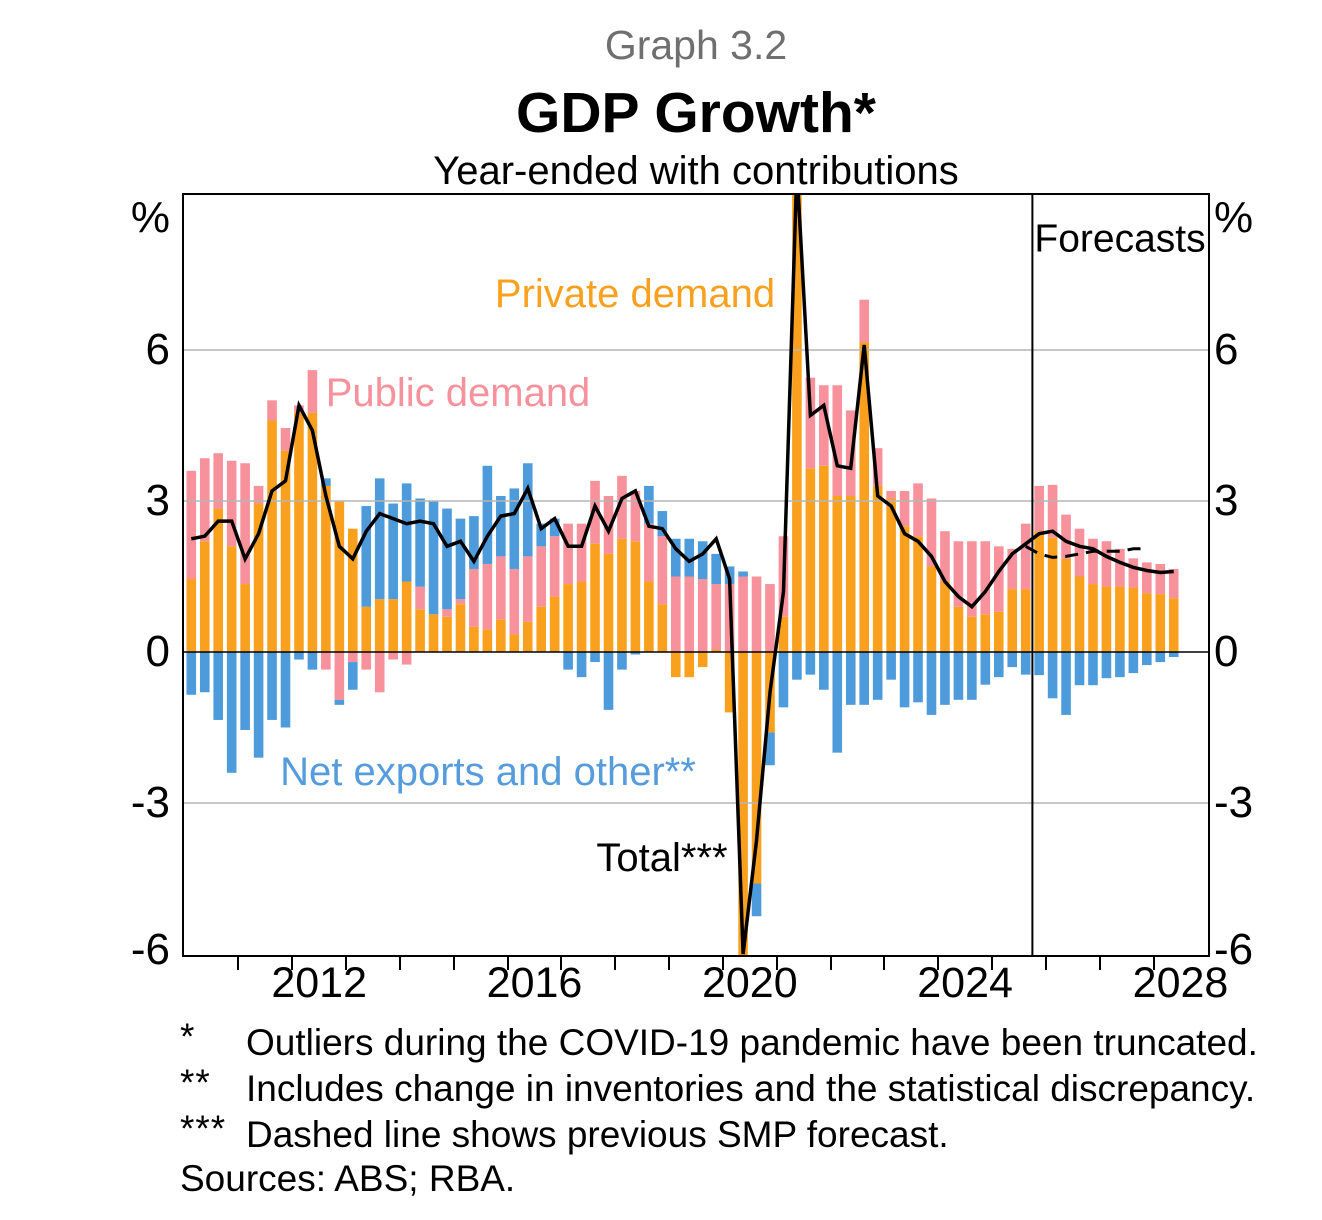 The image size is (1322, 1220). What do you see at coordinates (749, 983) in the screenshot?
I see `x-year-label: 2020` at bounding box center [749, 983].